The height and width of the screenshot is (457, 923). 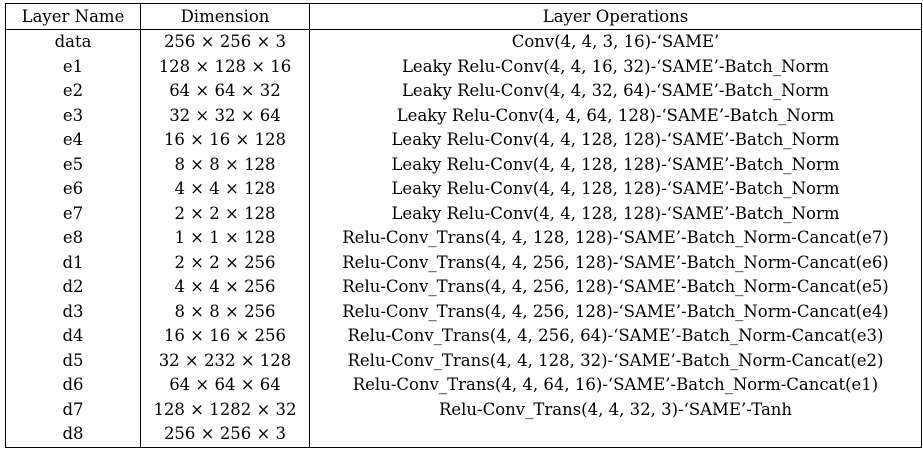 What do you see at coordinates (225, 189) in the screenshot?
I see `dimension-cell: 4 × 4 × 128` at bounding box center [225, 189].